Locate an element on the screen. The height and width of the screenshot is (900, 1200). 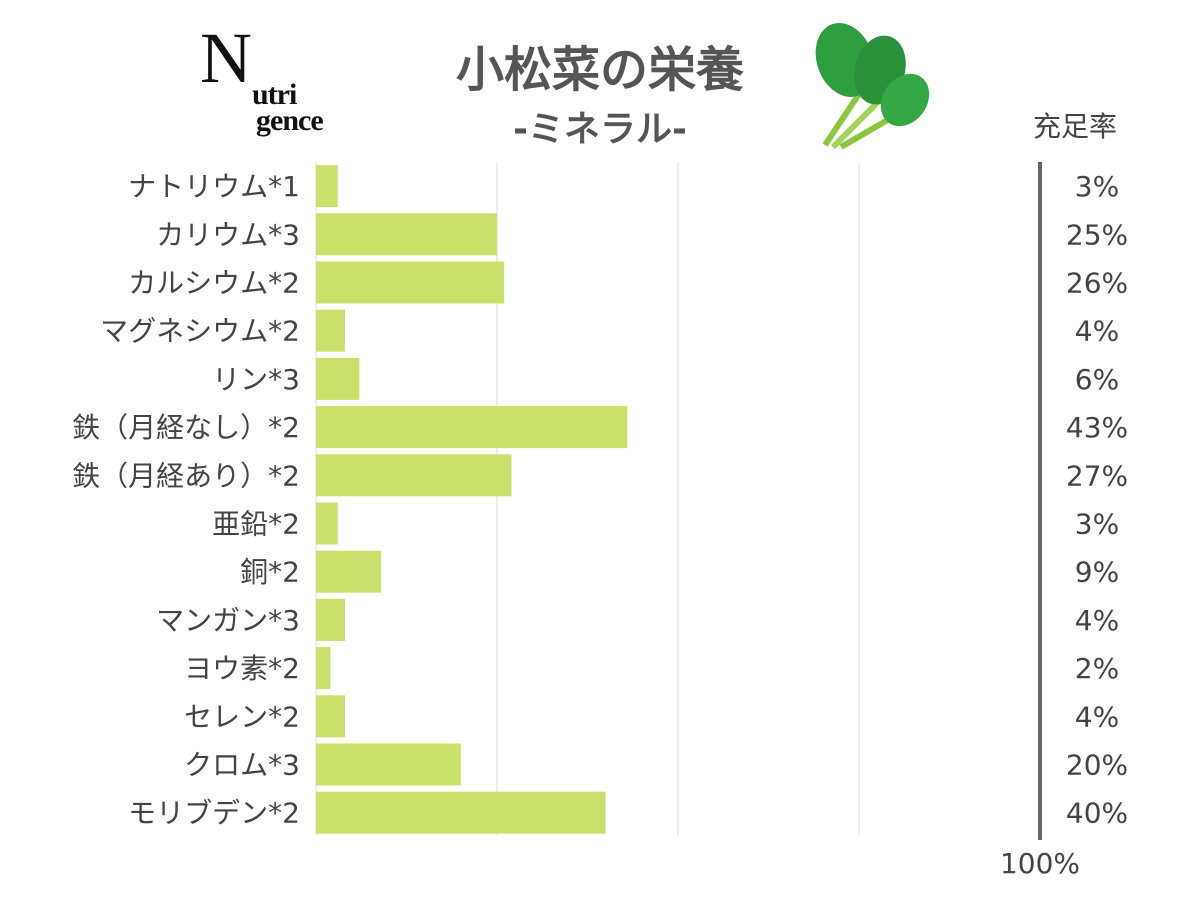
value-label: 40% is located at coordinates (1097, 813).